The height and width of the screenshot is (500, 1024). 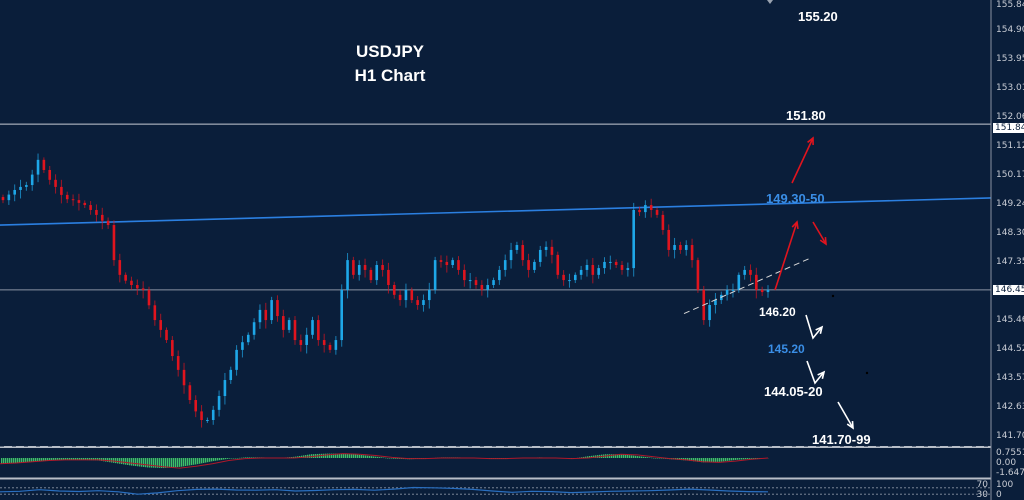 I want to click on price-axis-tick: 142.630, so click(x=1010, y=407).